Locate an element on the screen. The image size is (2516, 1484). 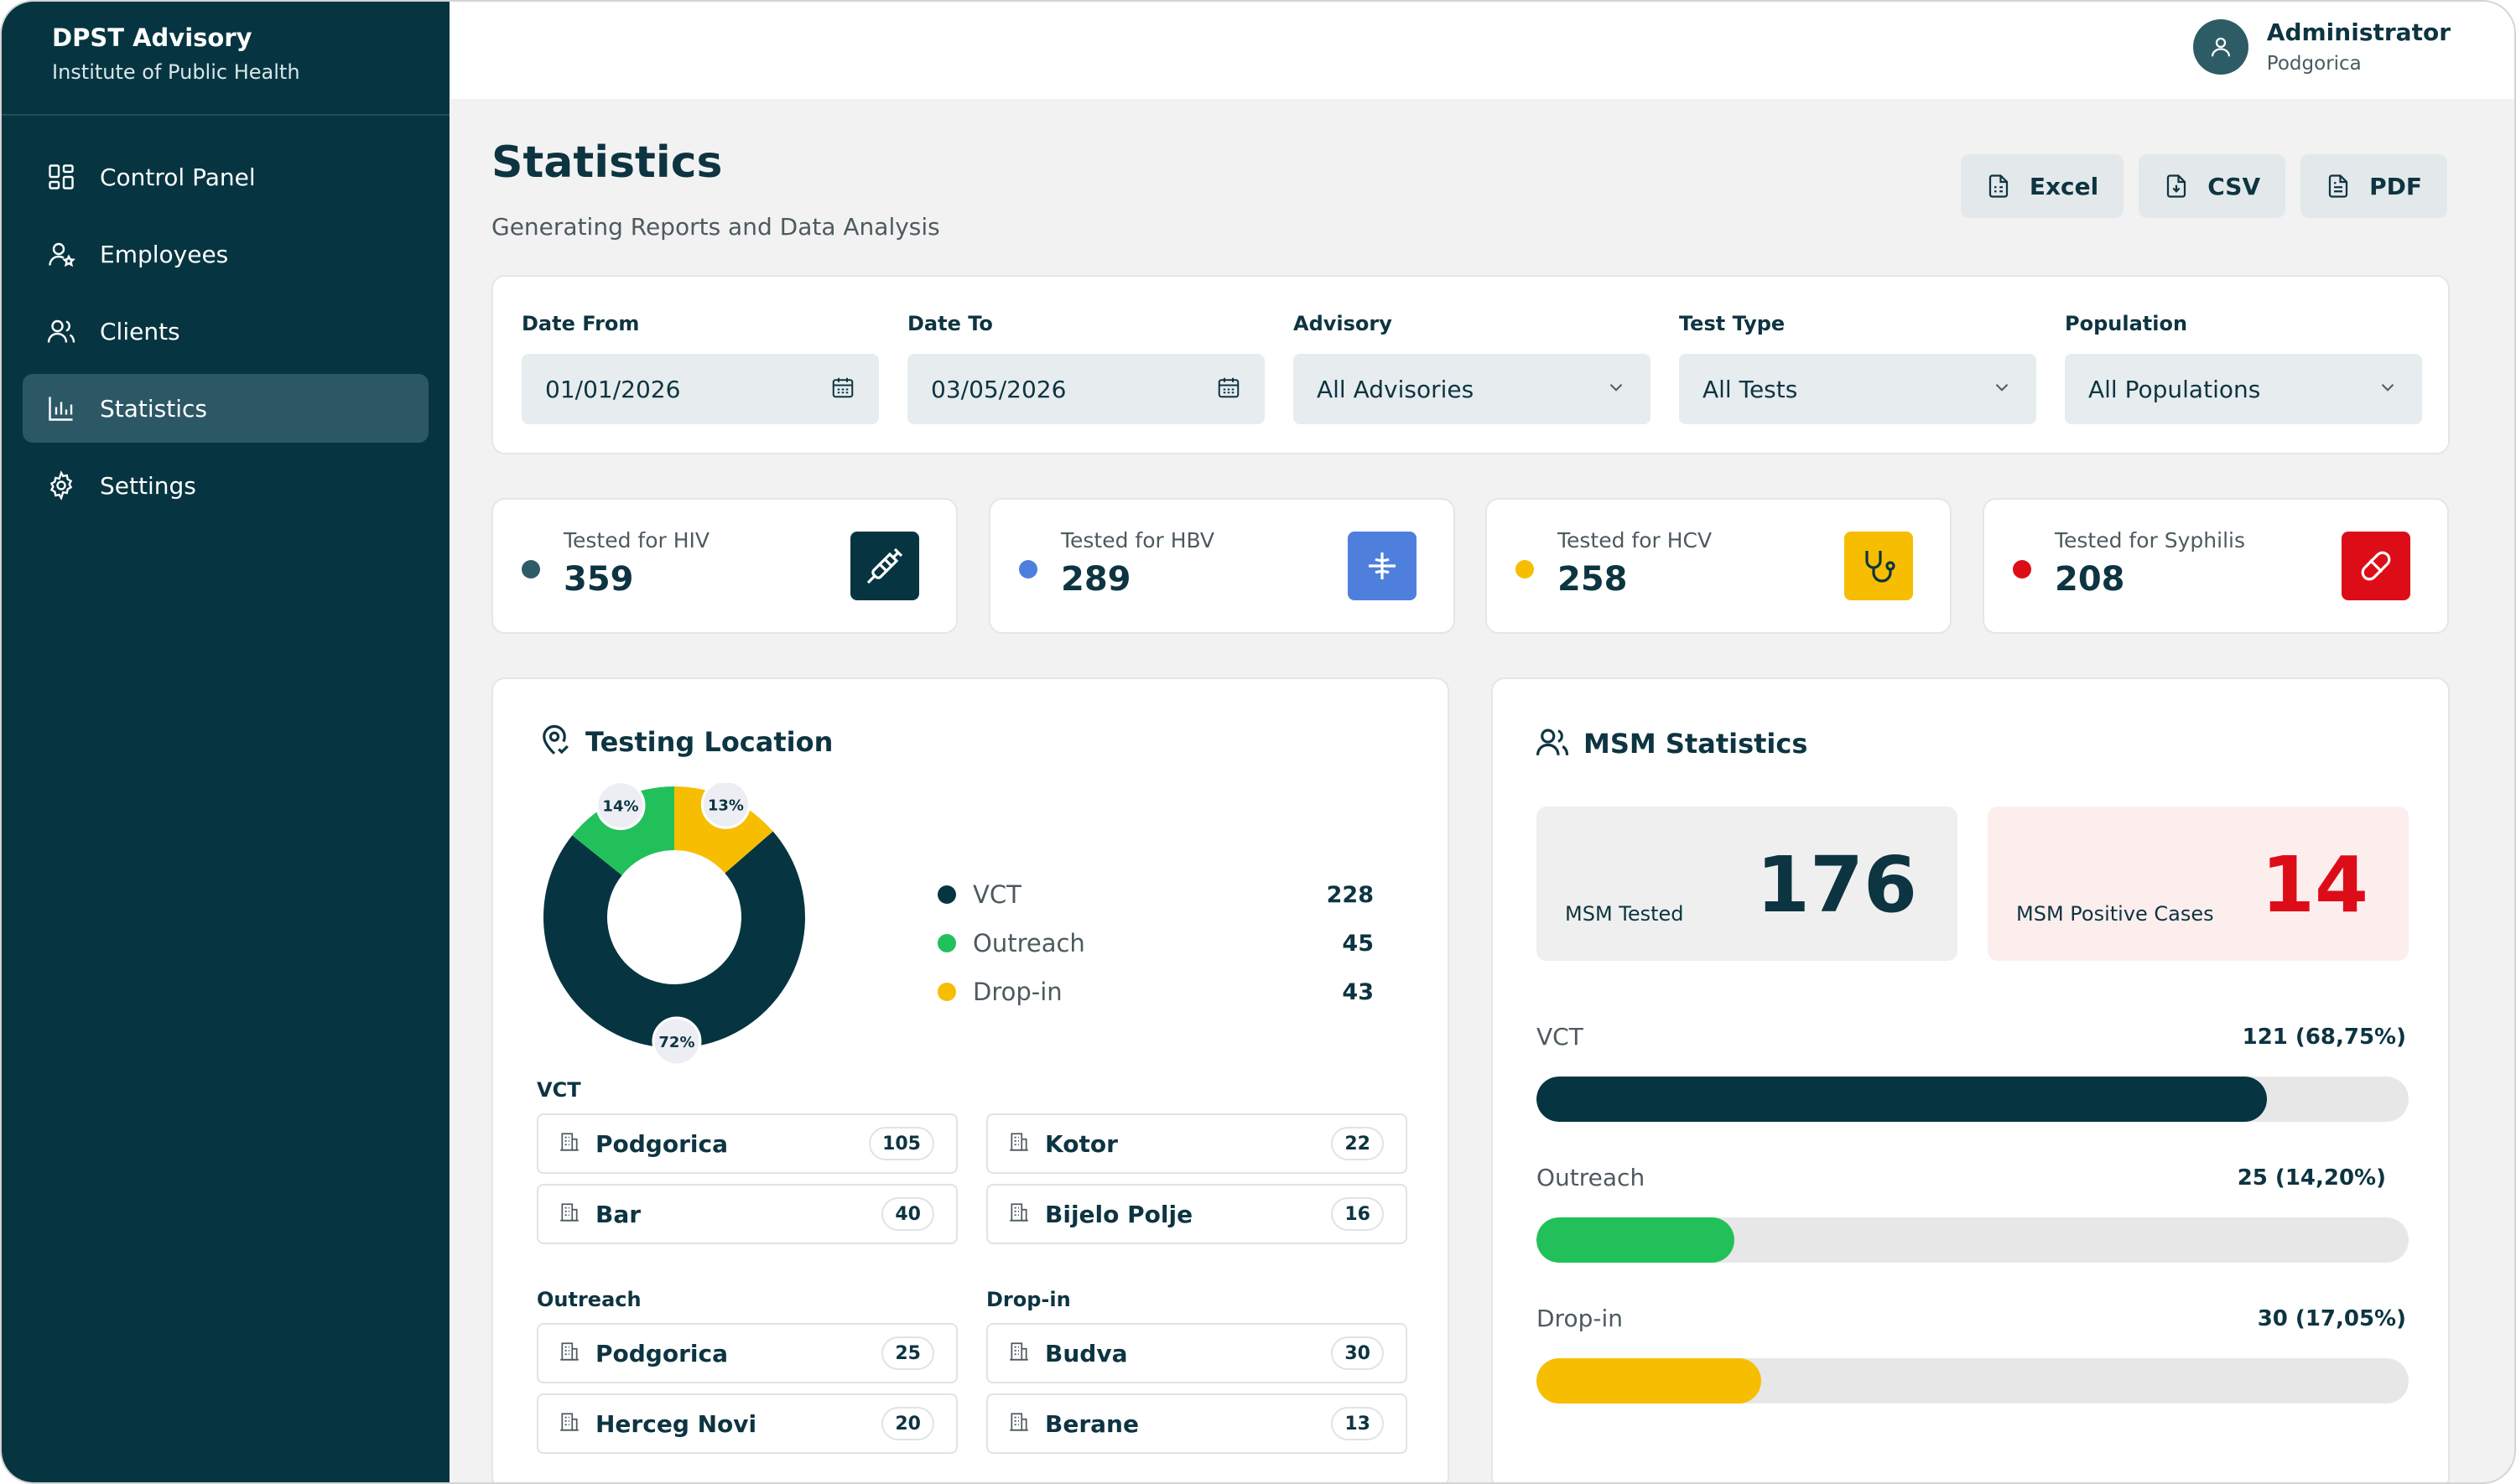
test-type-value: All Tests is located at coordinates (1750, 389).